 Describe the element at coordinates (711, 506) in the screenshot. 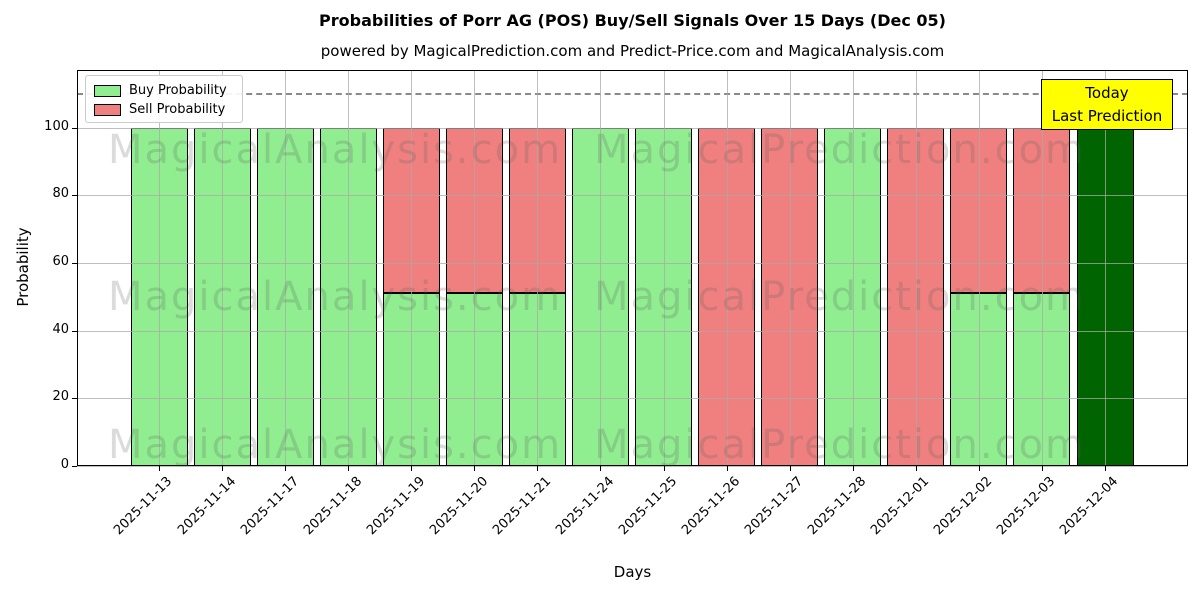

I see `x-tick-label: 2025-11-26` at that location.